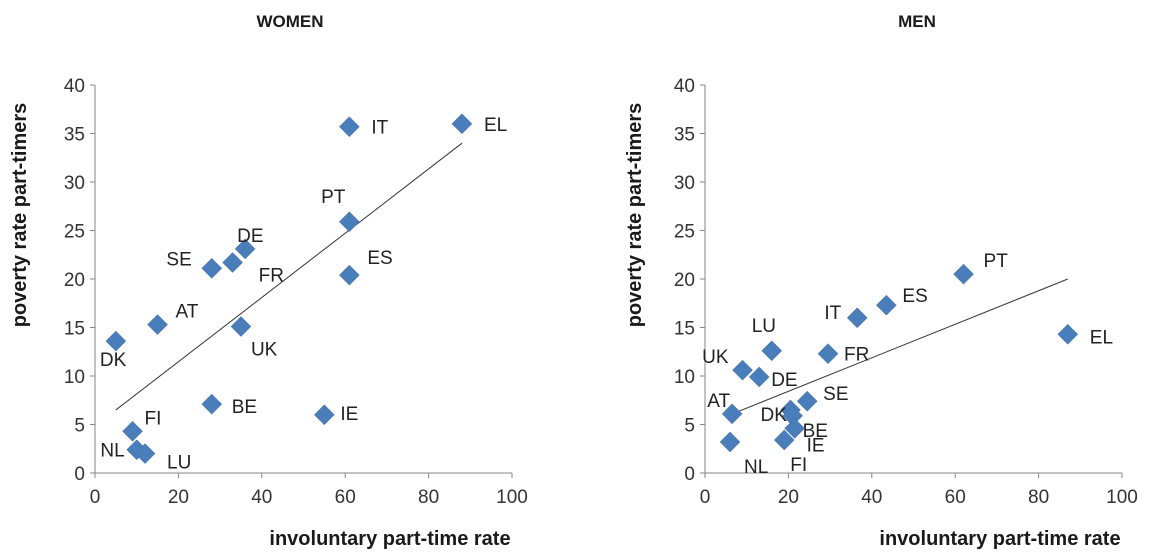  I want to click on panel-title: WOMEN, so click(289, 21).